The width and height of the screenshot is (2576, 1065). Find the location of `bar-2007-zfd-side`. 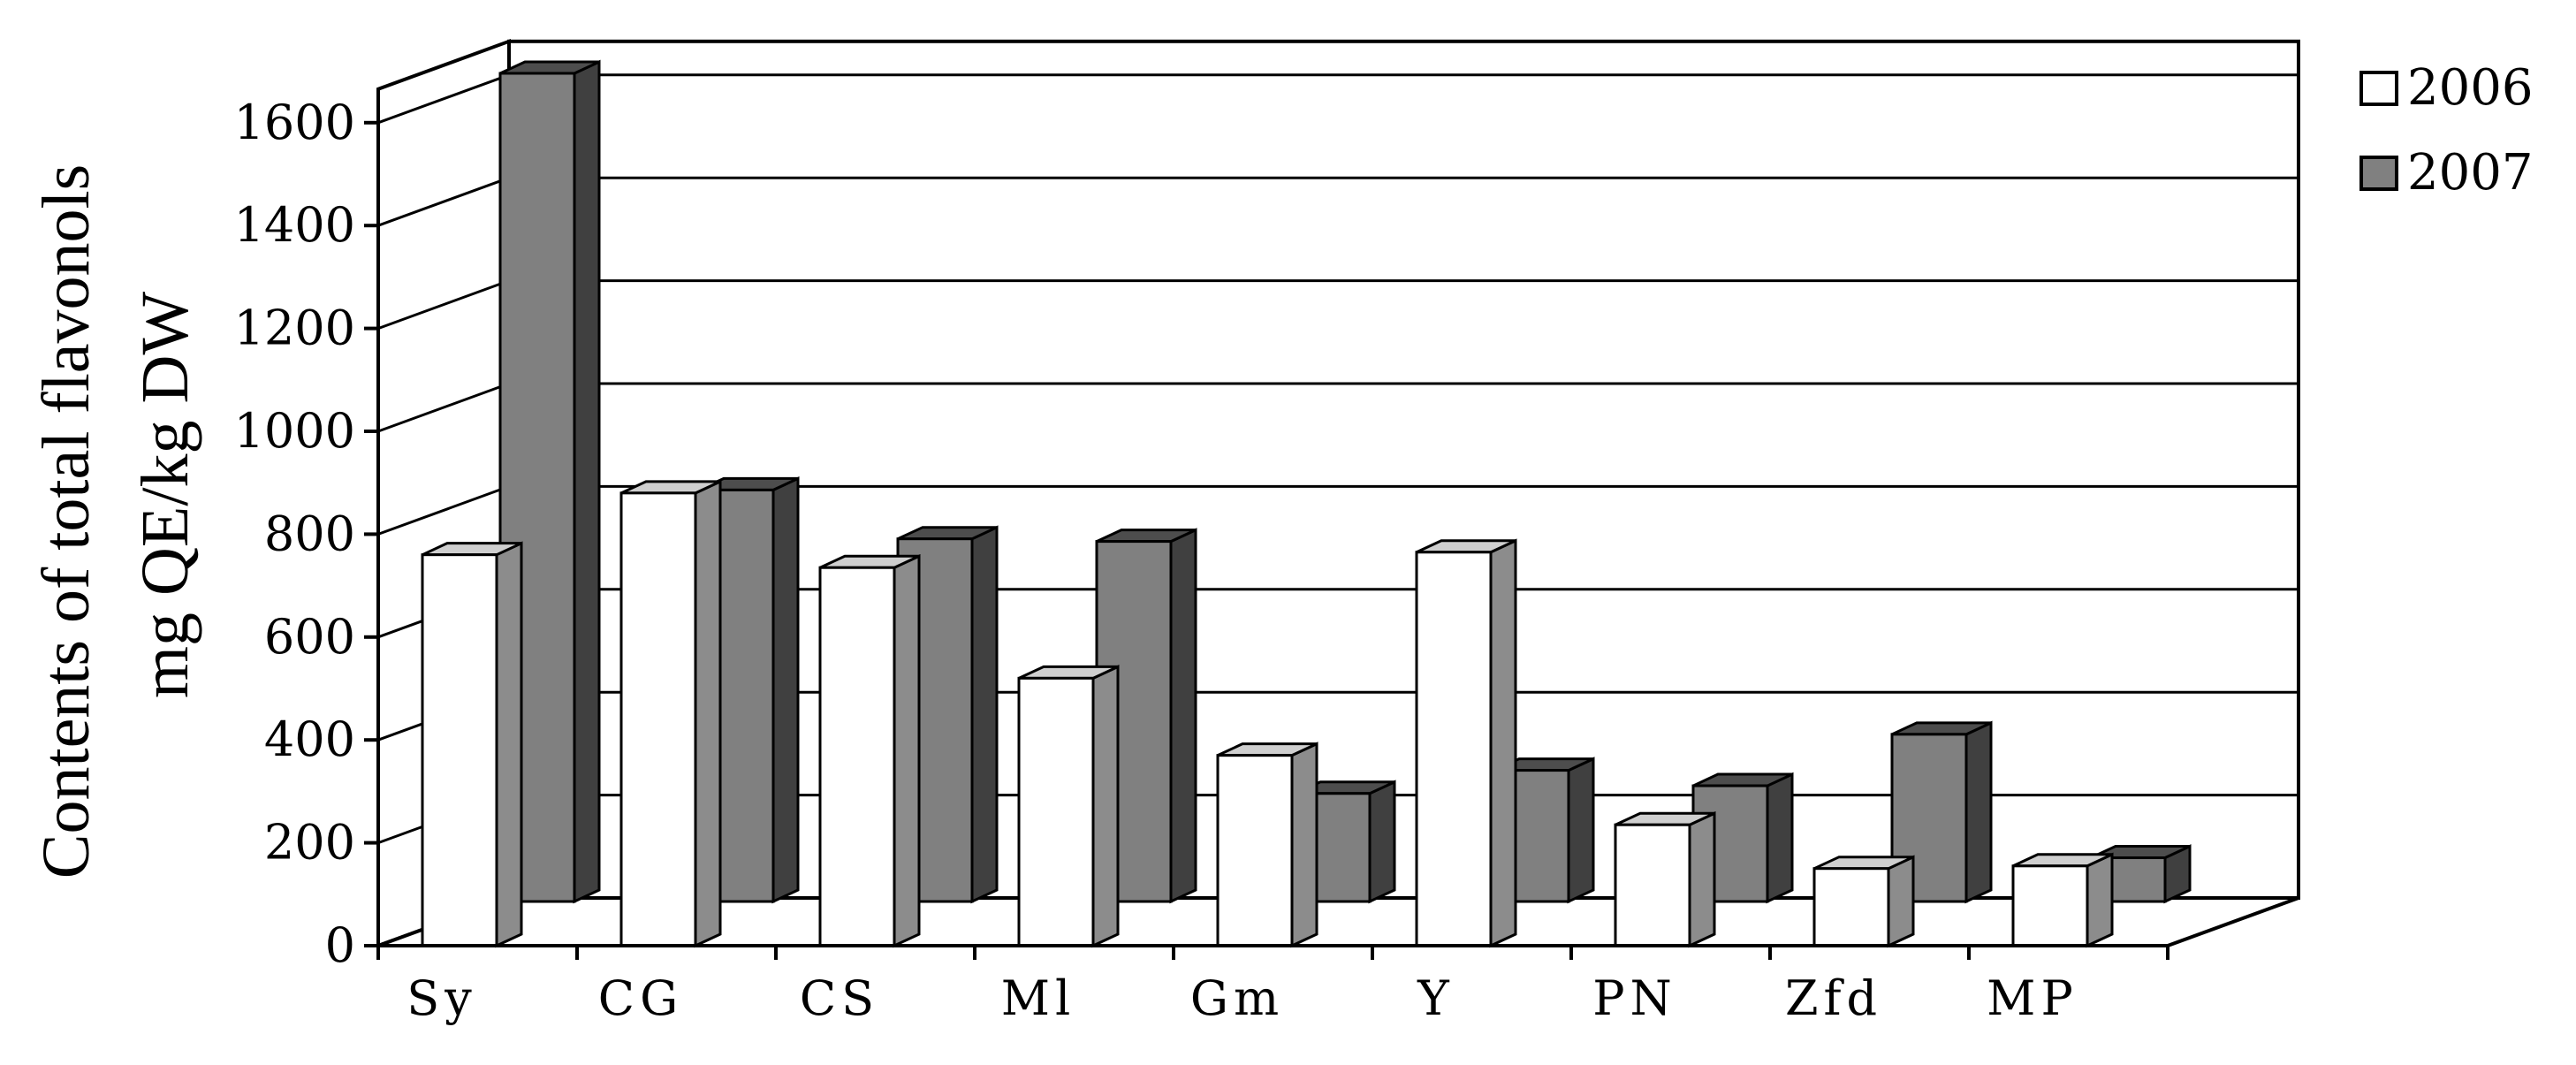

bar-2007-zfd-side is located at coordinates (1979, 812).